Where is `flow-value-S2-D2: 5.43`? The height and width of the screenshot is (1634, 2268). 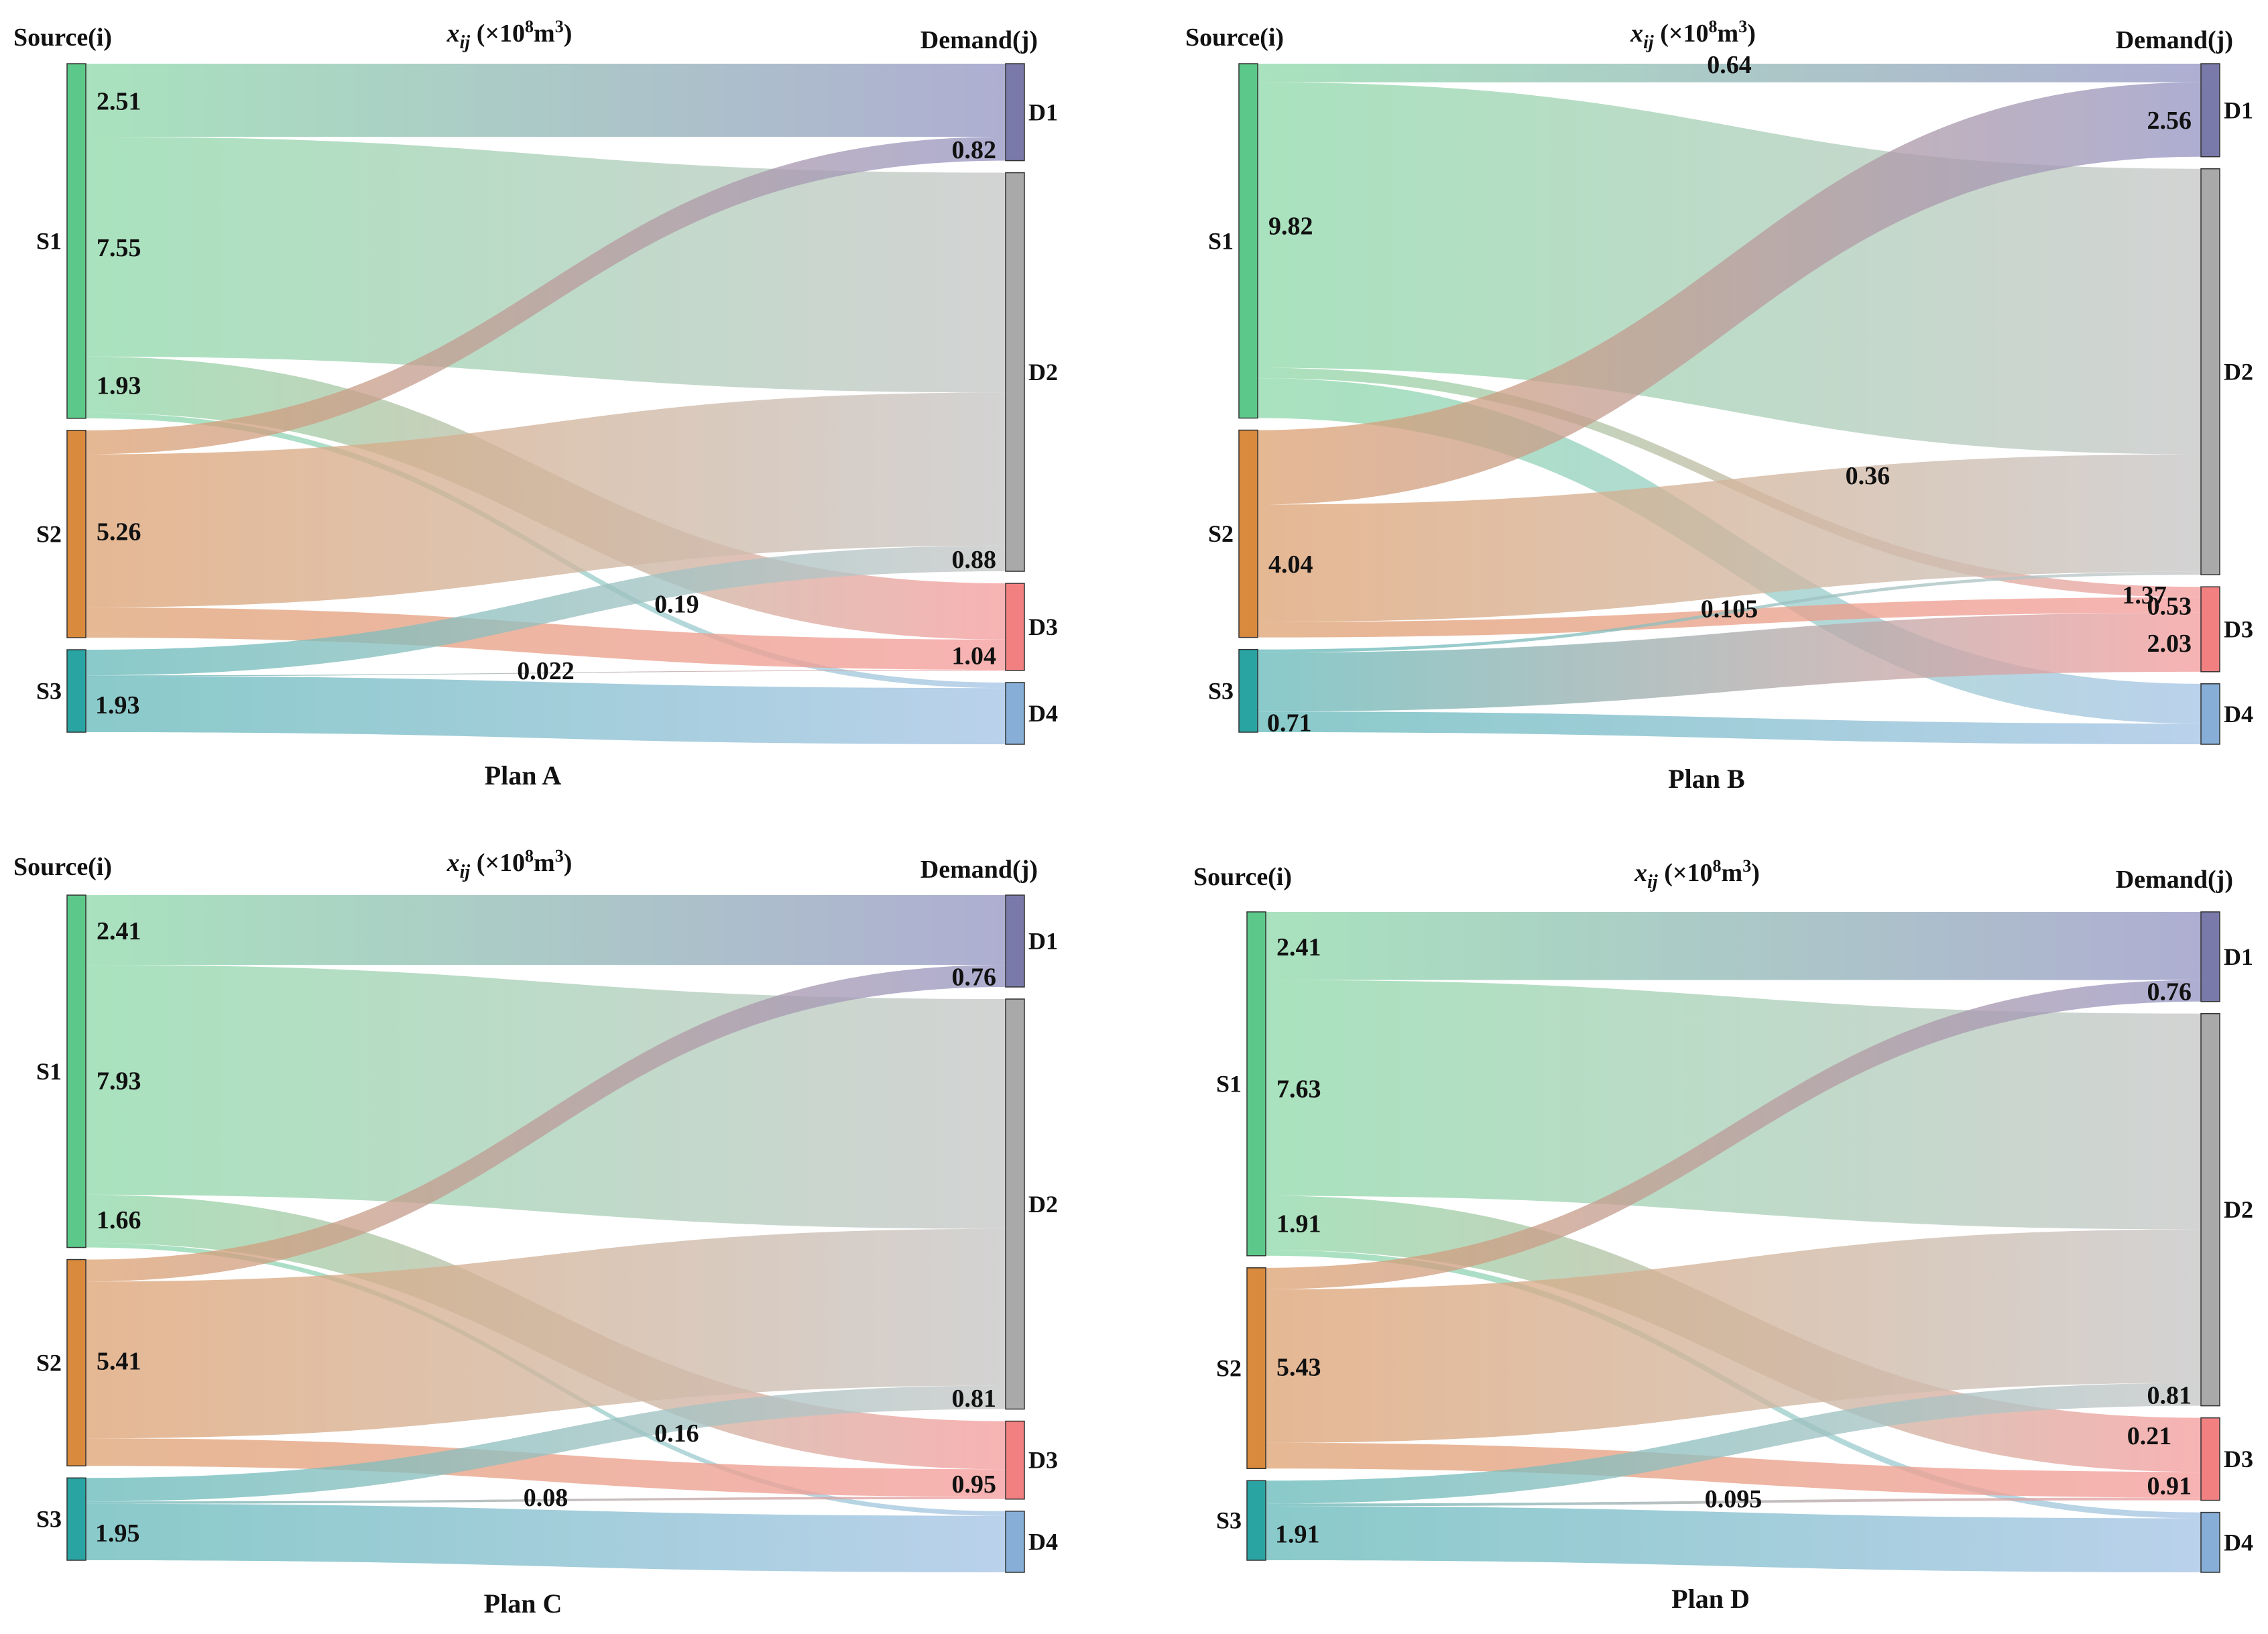
flow-value-S2-D2: 5.43 is located at coordinates (1298, 1367).